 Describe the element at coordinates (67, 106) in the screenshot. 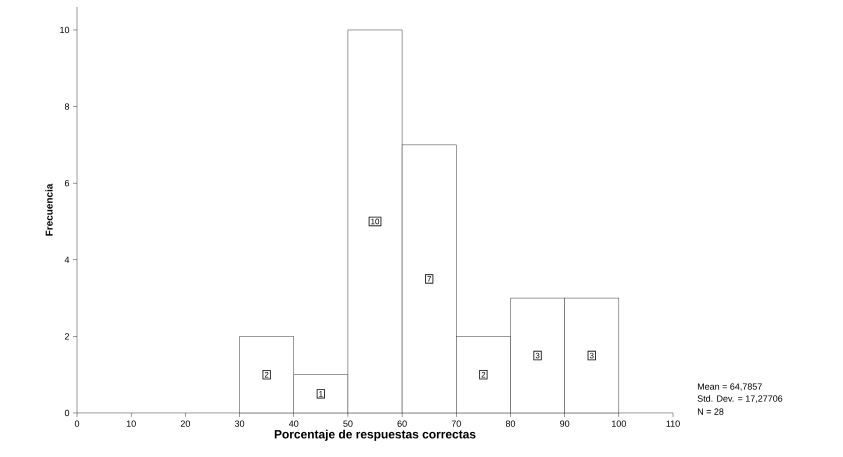

I see `y-tick-label: 8` at that location.